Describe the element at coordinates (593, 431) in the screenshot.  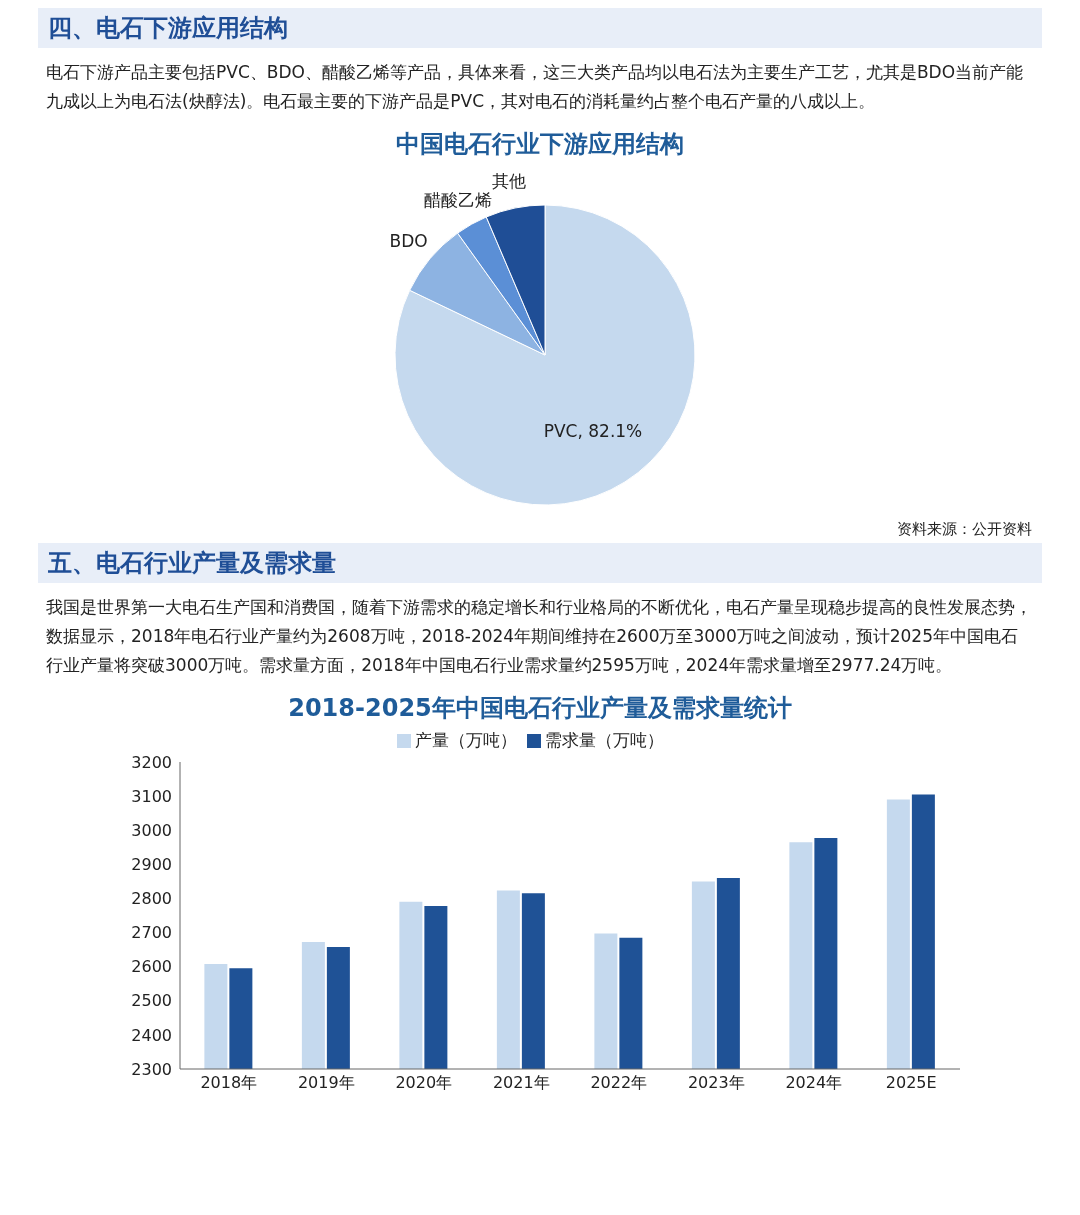
I see `slice-label: PVC, 82.1%` at that location.